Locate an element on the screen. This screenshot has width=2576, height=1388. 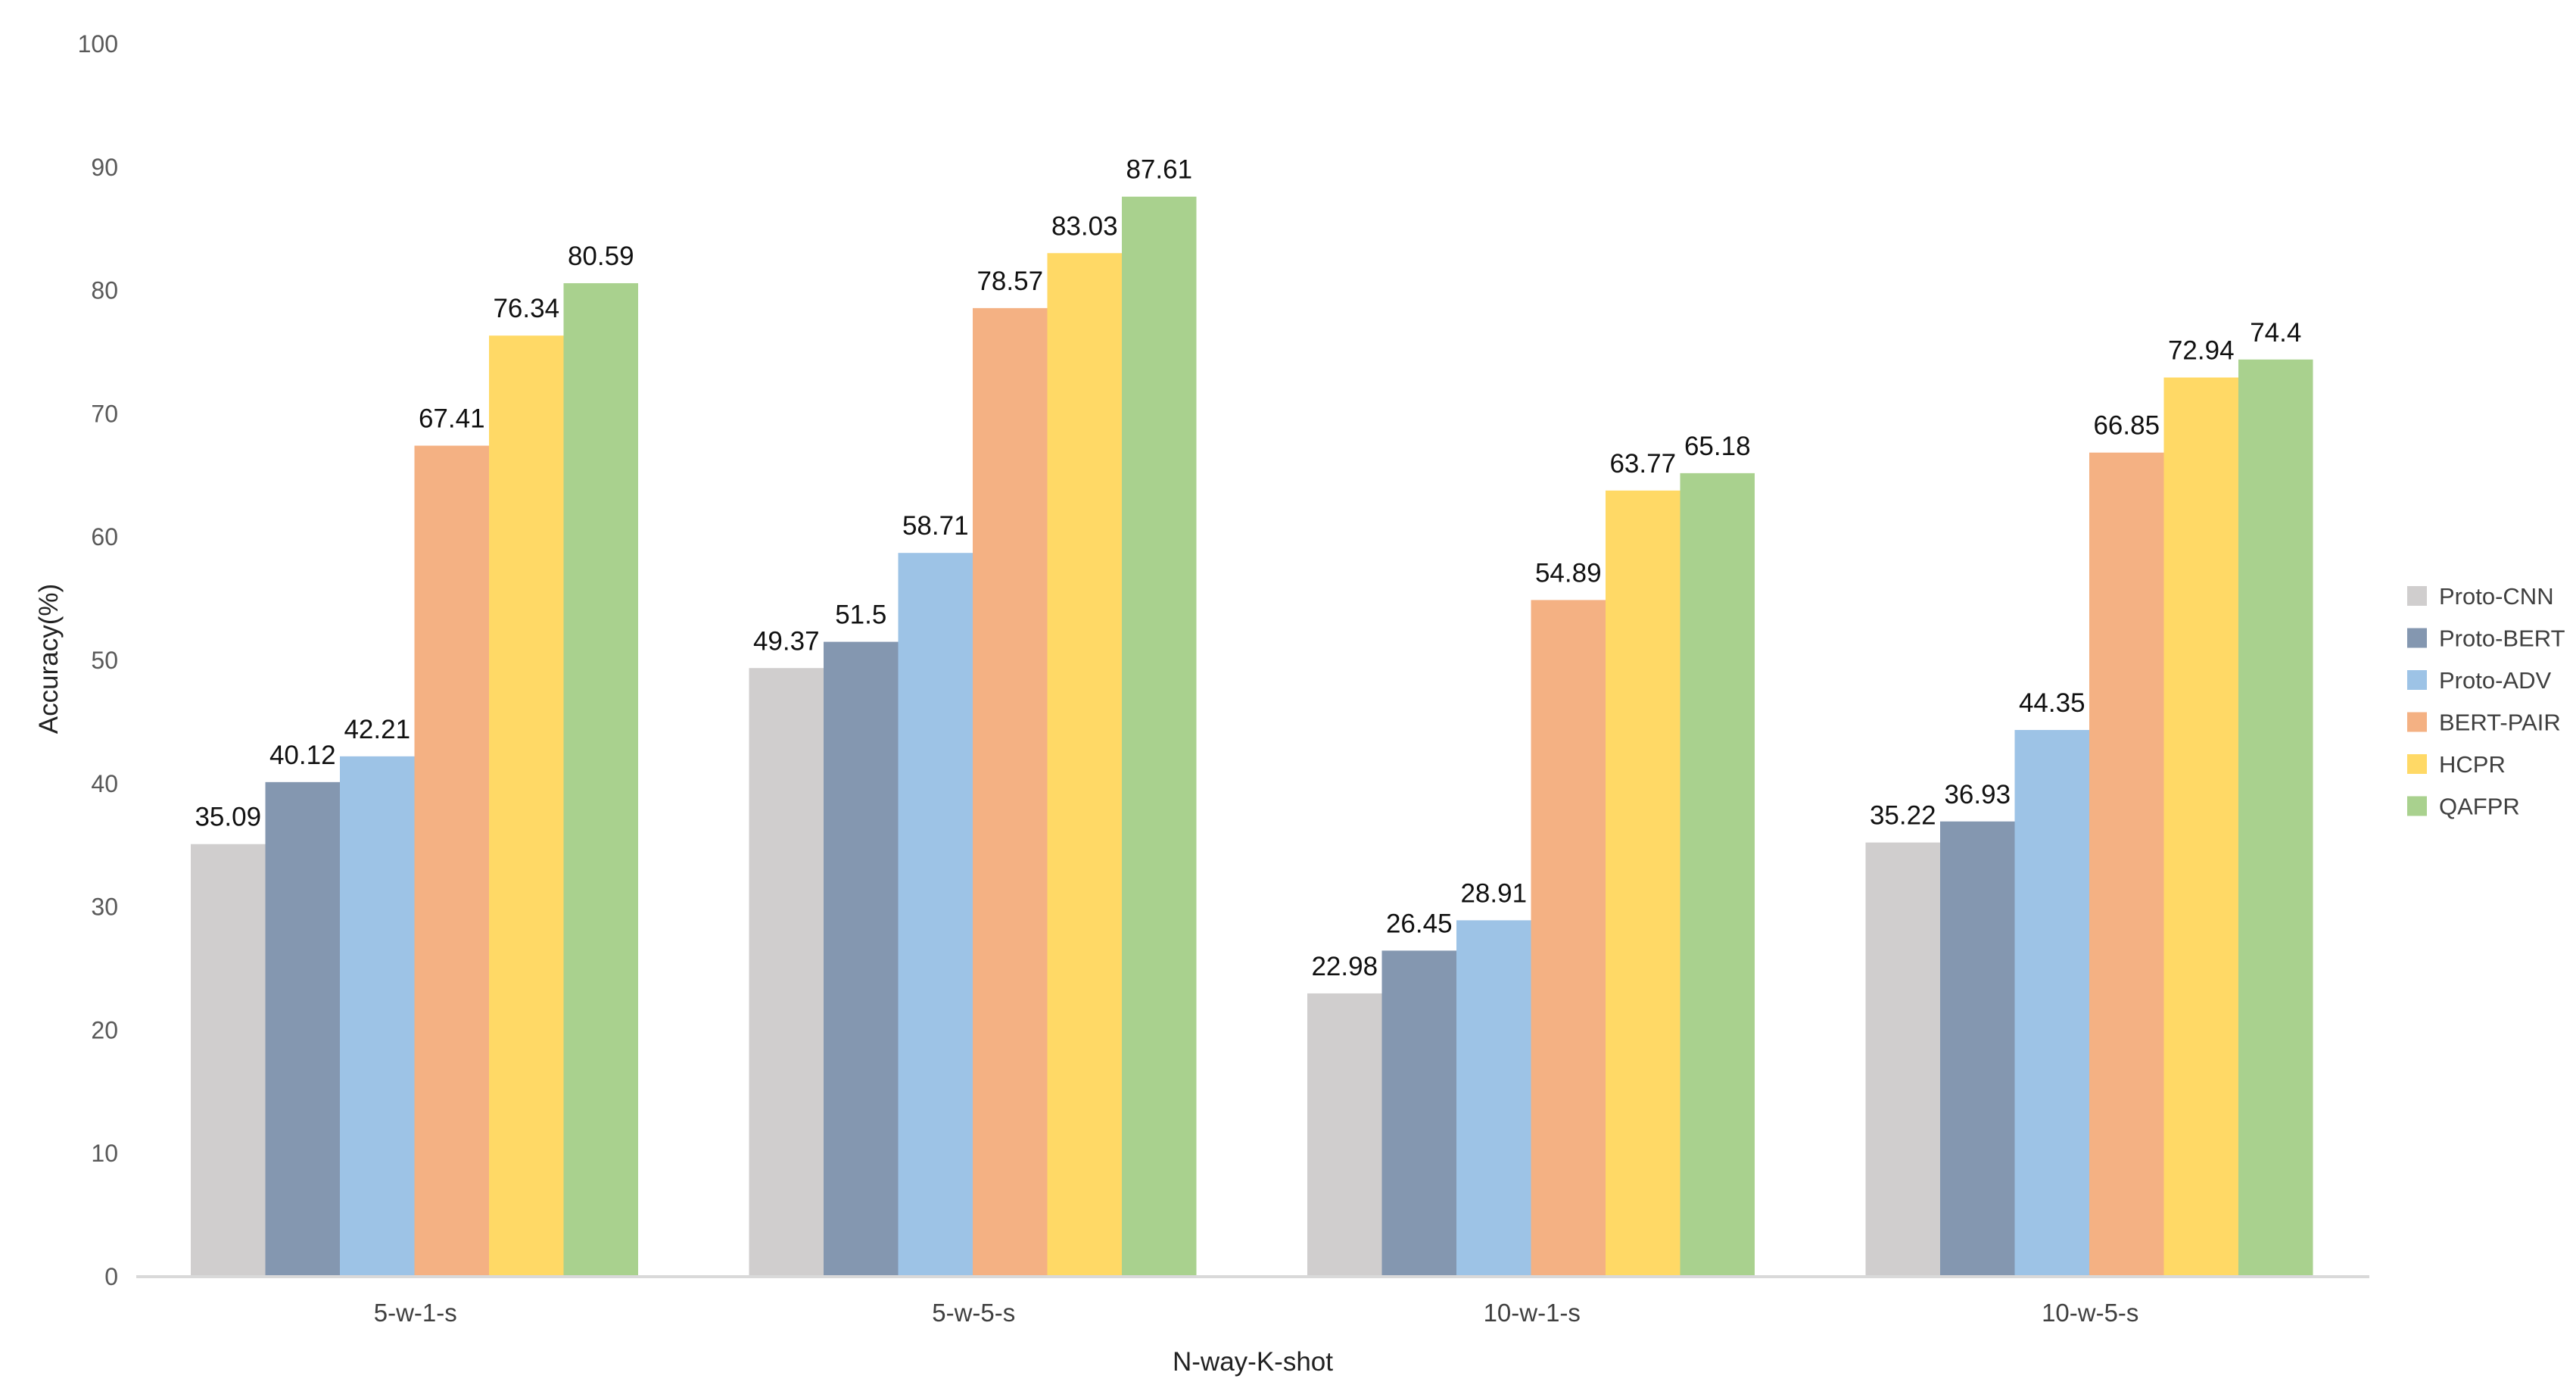
data-label: 51.5 is located at coordinates (860, 615).